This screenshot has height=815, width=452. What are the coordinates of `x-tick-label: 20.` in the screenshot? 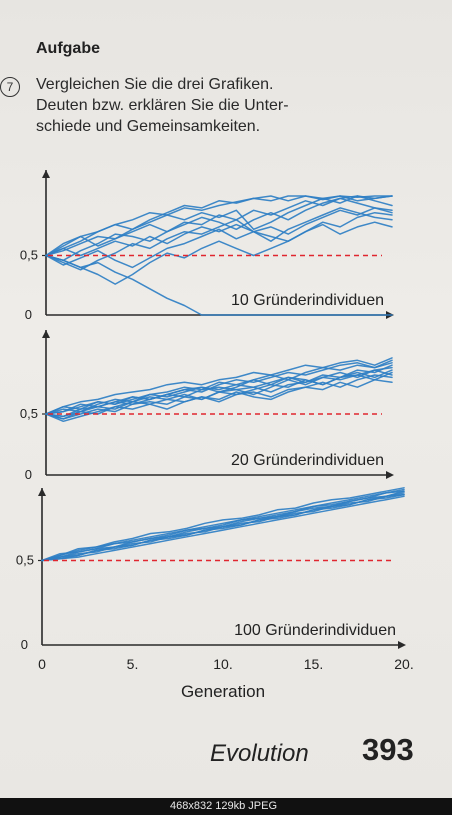 It's located at (403, 664).